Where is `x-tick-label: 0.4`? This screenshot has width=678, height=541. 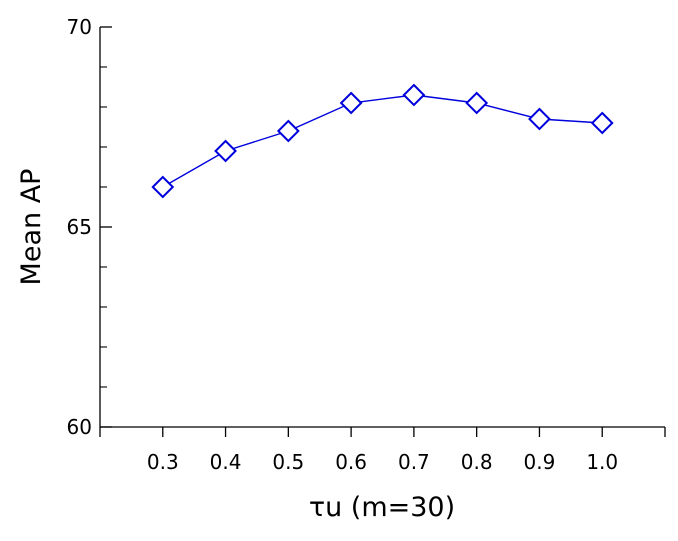 x-tick-label: 0.4 is located at coordinates (226, 462).